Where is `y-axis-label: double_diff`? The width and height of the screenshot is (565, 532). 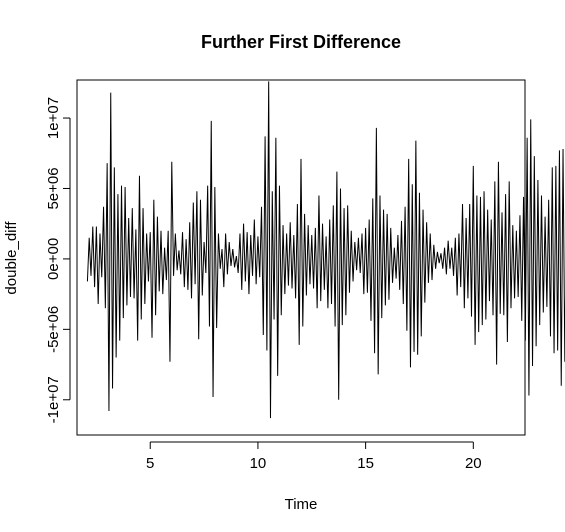 y-axis-label: double_diff is located at coordinates (11, 258).